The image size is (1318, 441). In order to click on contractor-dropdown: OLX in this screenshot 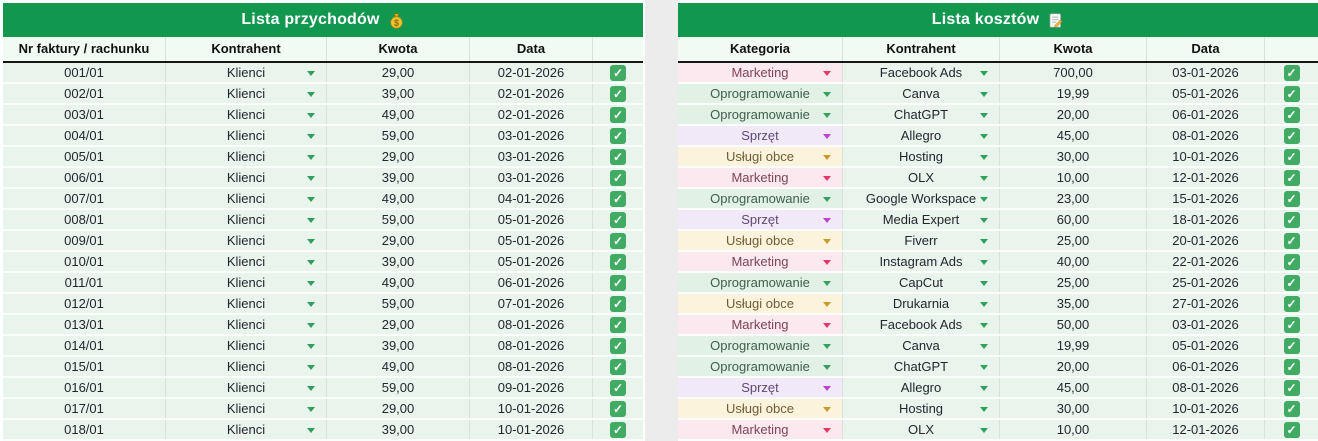, I will do `click(921, 429)`.